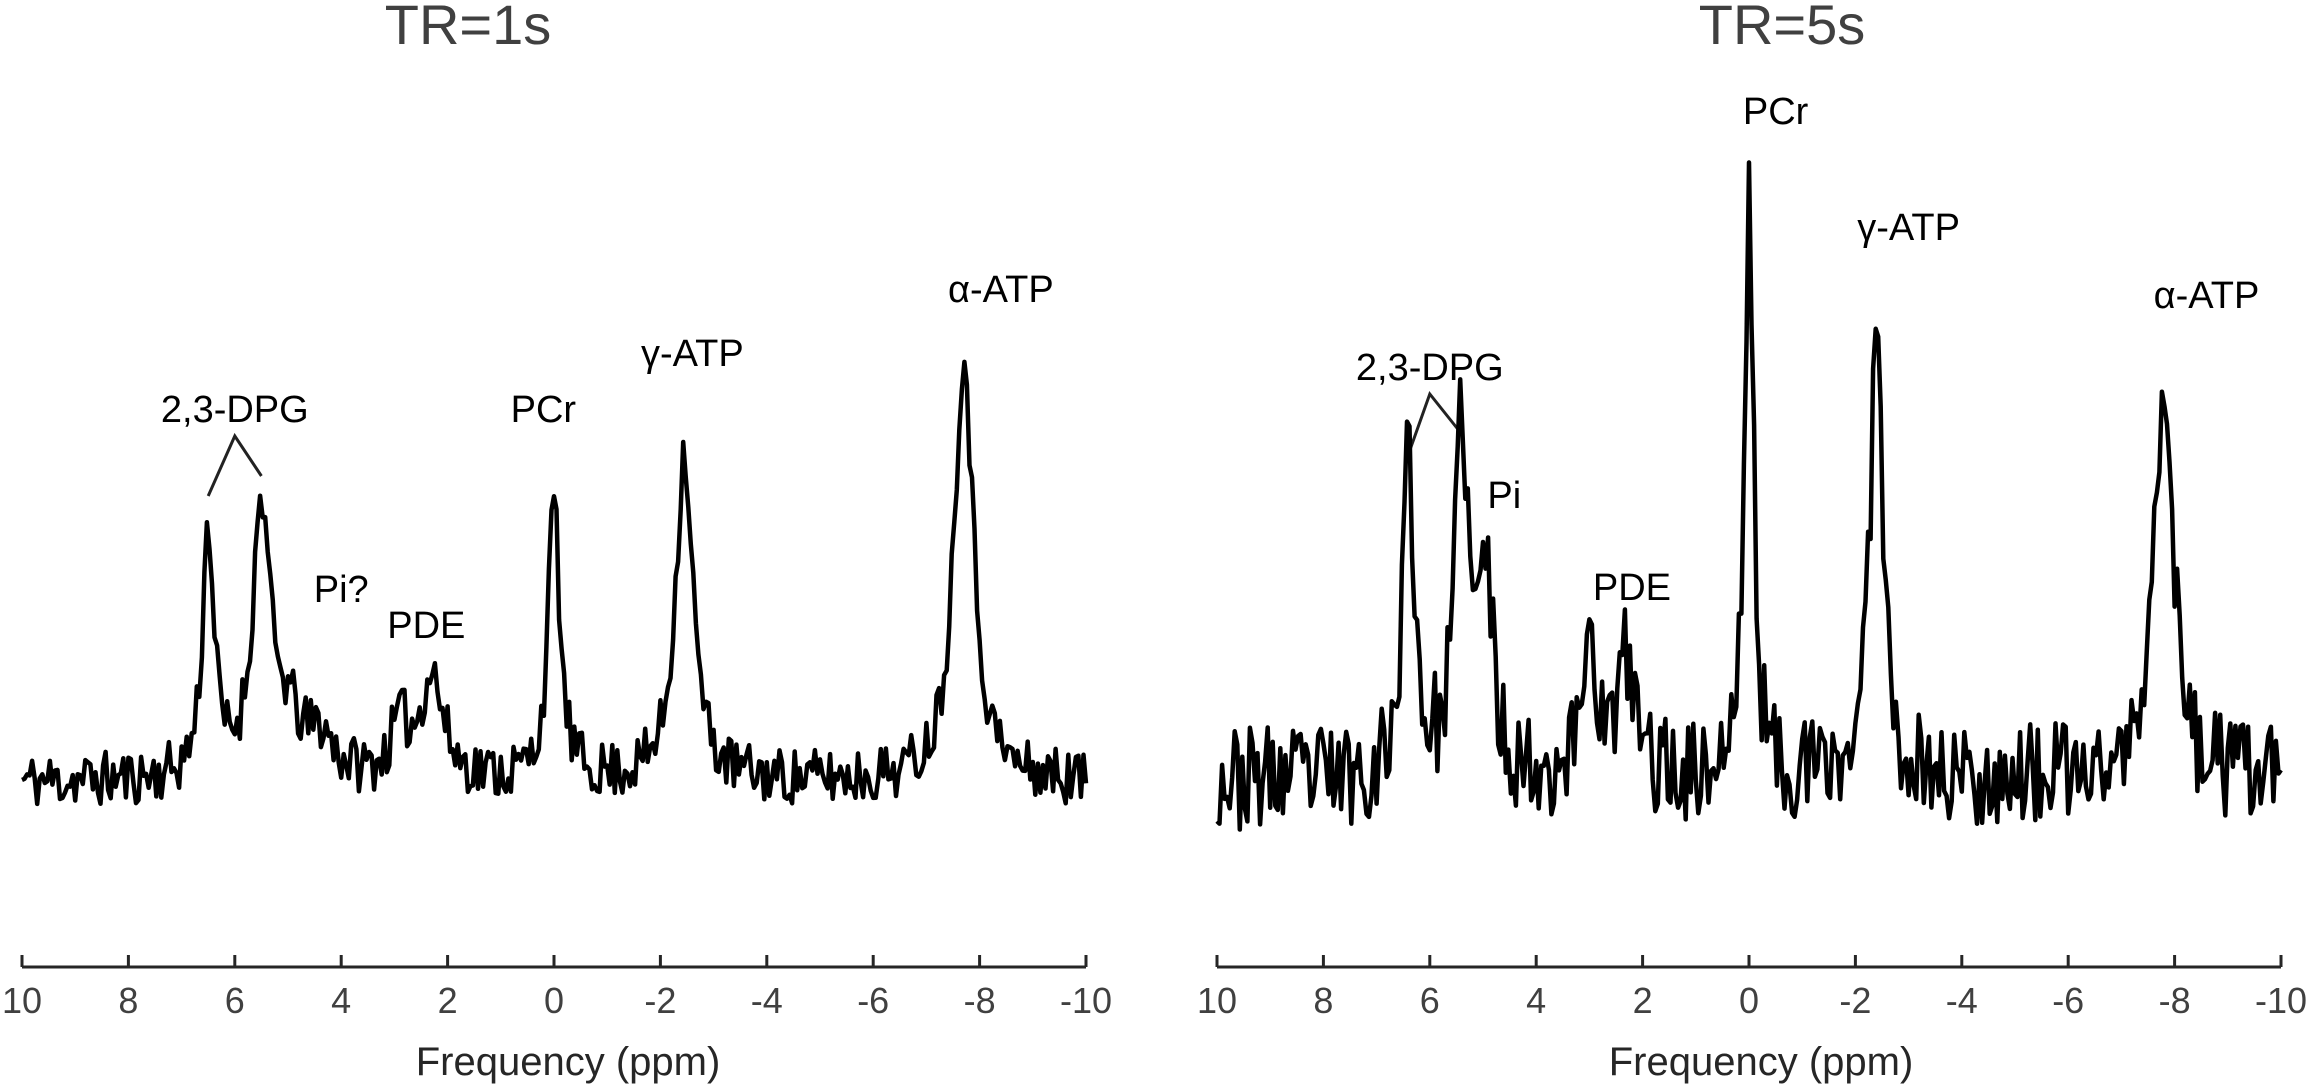 This screenshot has width=2313, height=1090. I want to click on peak-label: Pi, so click(1504, 496).